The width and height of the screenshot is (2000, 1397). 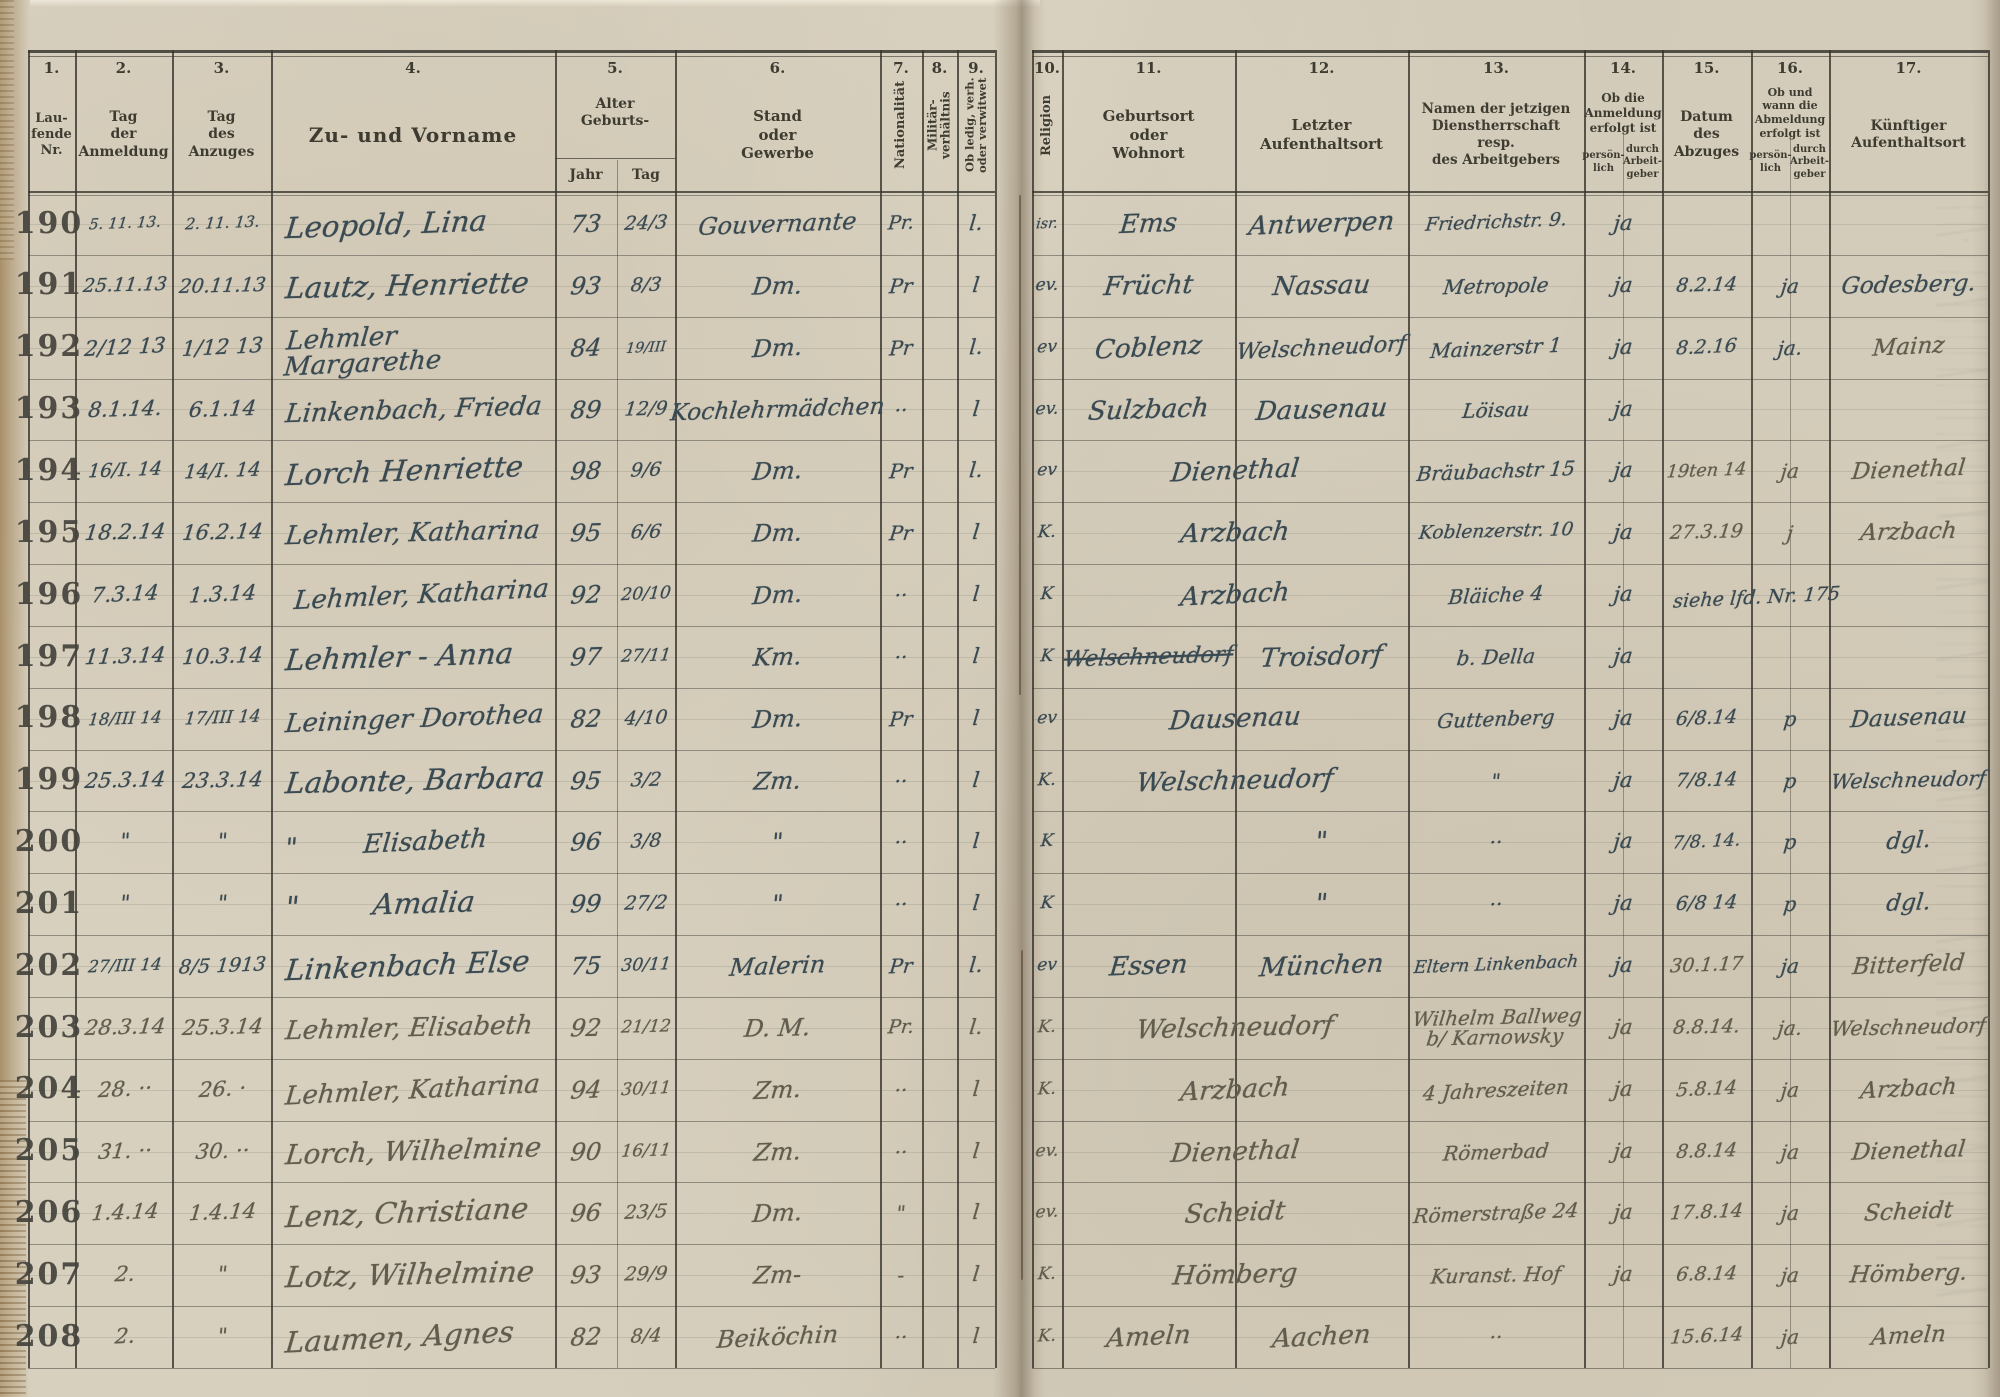 What do you see at coordinates (1985, 698) in the screenshot?
I see `book-right-page-edge` at bounding box center [1985, 698].